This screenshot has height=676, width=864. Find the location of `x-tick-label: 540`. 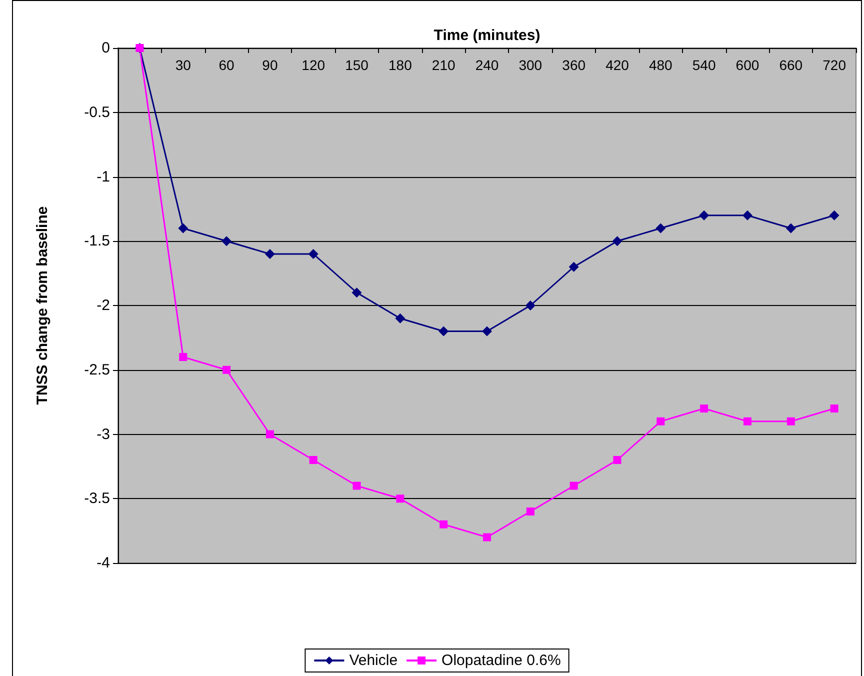

x-tick-label: 540 is located at coordinates (704, 65).